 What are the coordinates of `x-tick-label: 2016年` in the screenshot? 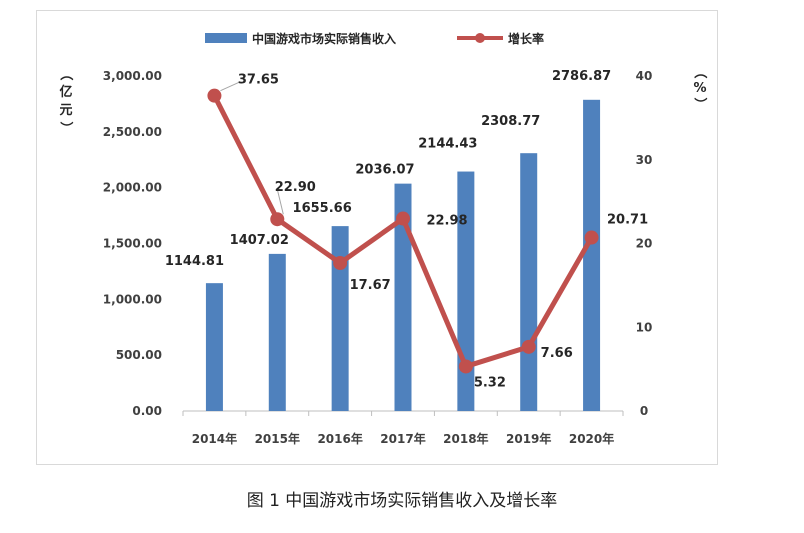 It's located at (339, 438).